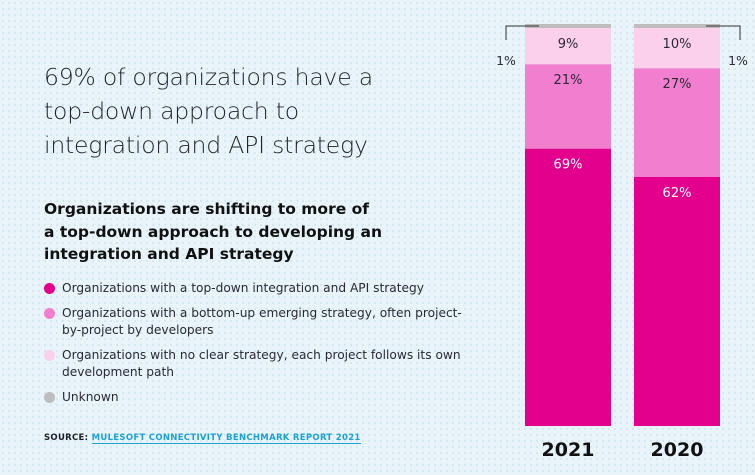 This screenshot has width=755, height=475. I want to click on bar-segment-y2020-unknown, so click(677, 26).